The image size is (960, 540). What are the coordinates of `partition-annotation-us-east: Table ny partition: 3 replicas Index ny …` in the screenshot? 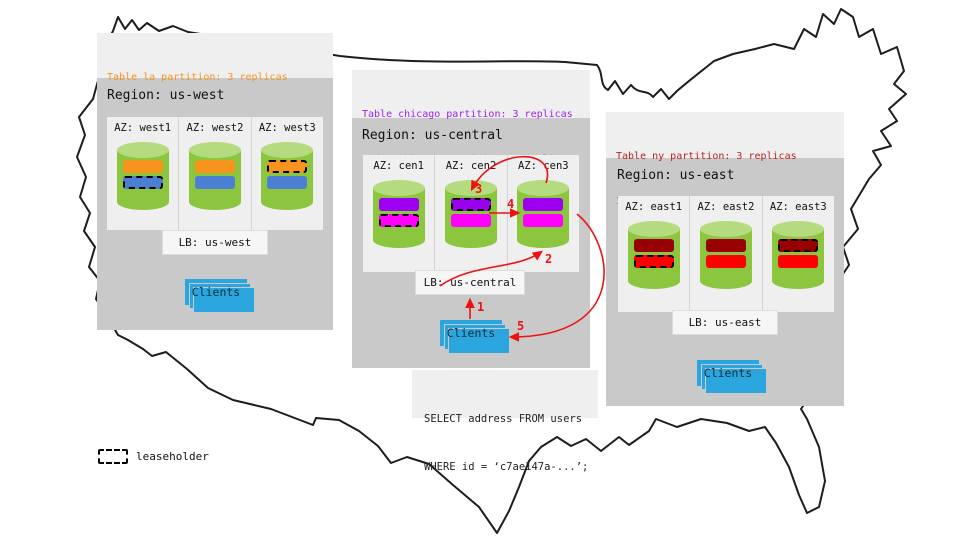 It's located at (725, 159).